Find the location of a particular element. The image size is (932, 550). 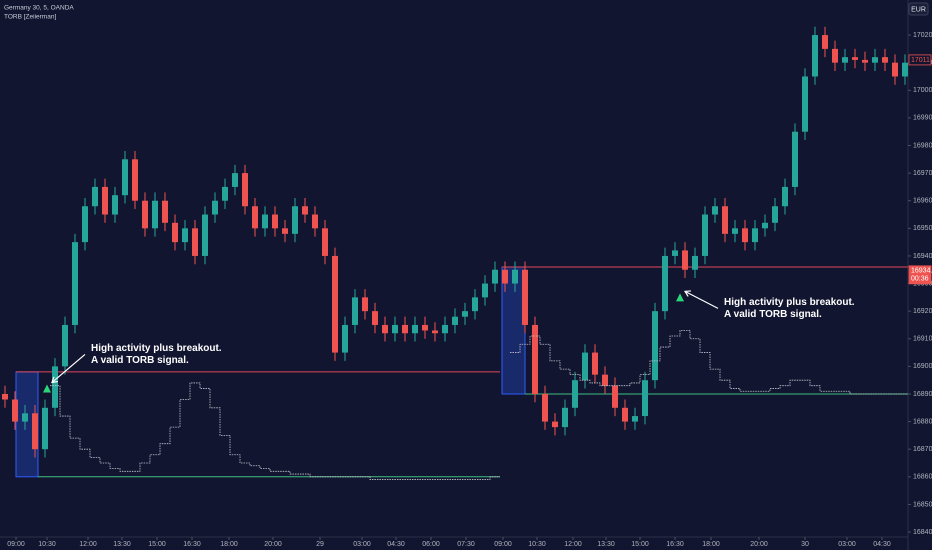

annotation-arrow is located at coordinates (701, 299).